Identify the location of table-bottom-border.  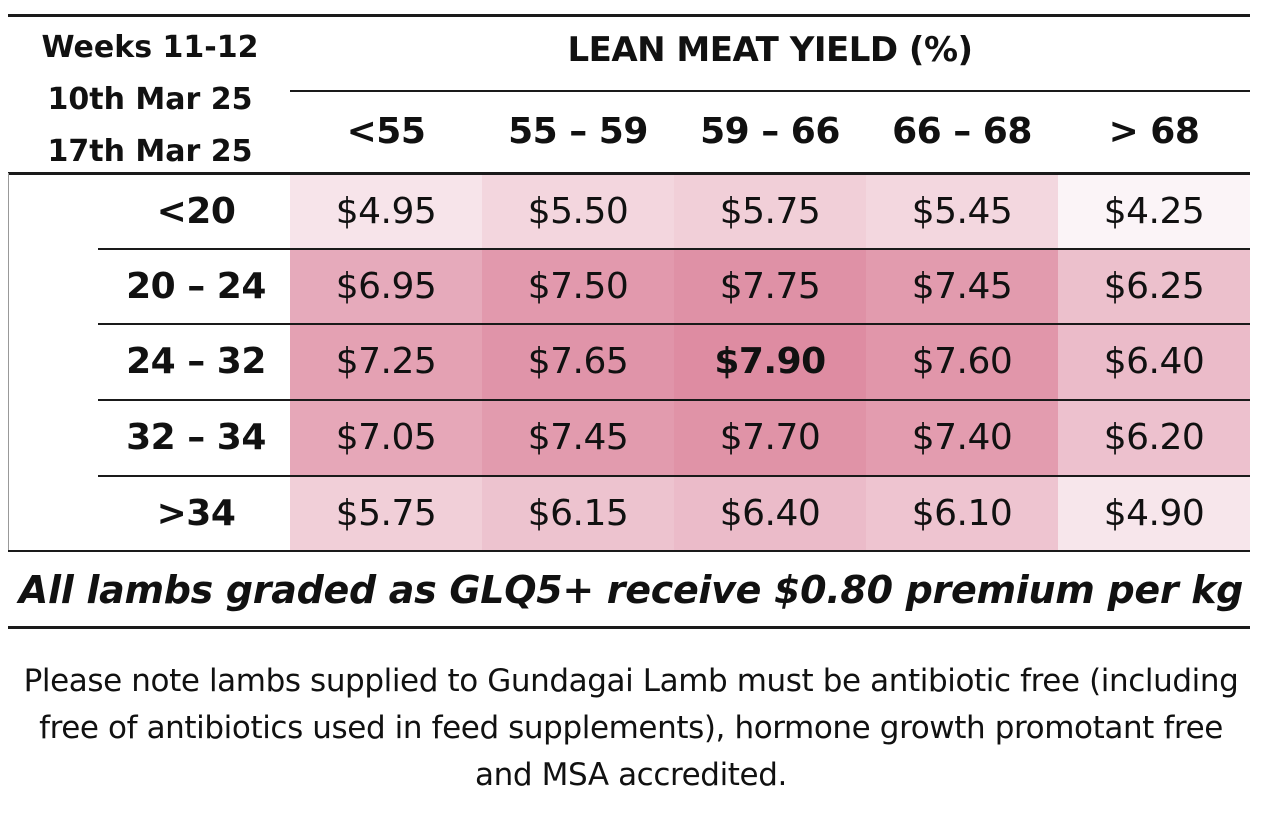
(629, 551).